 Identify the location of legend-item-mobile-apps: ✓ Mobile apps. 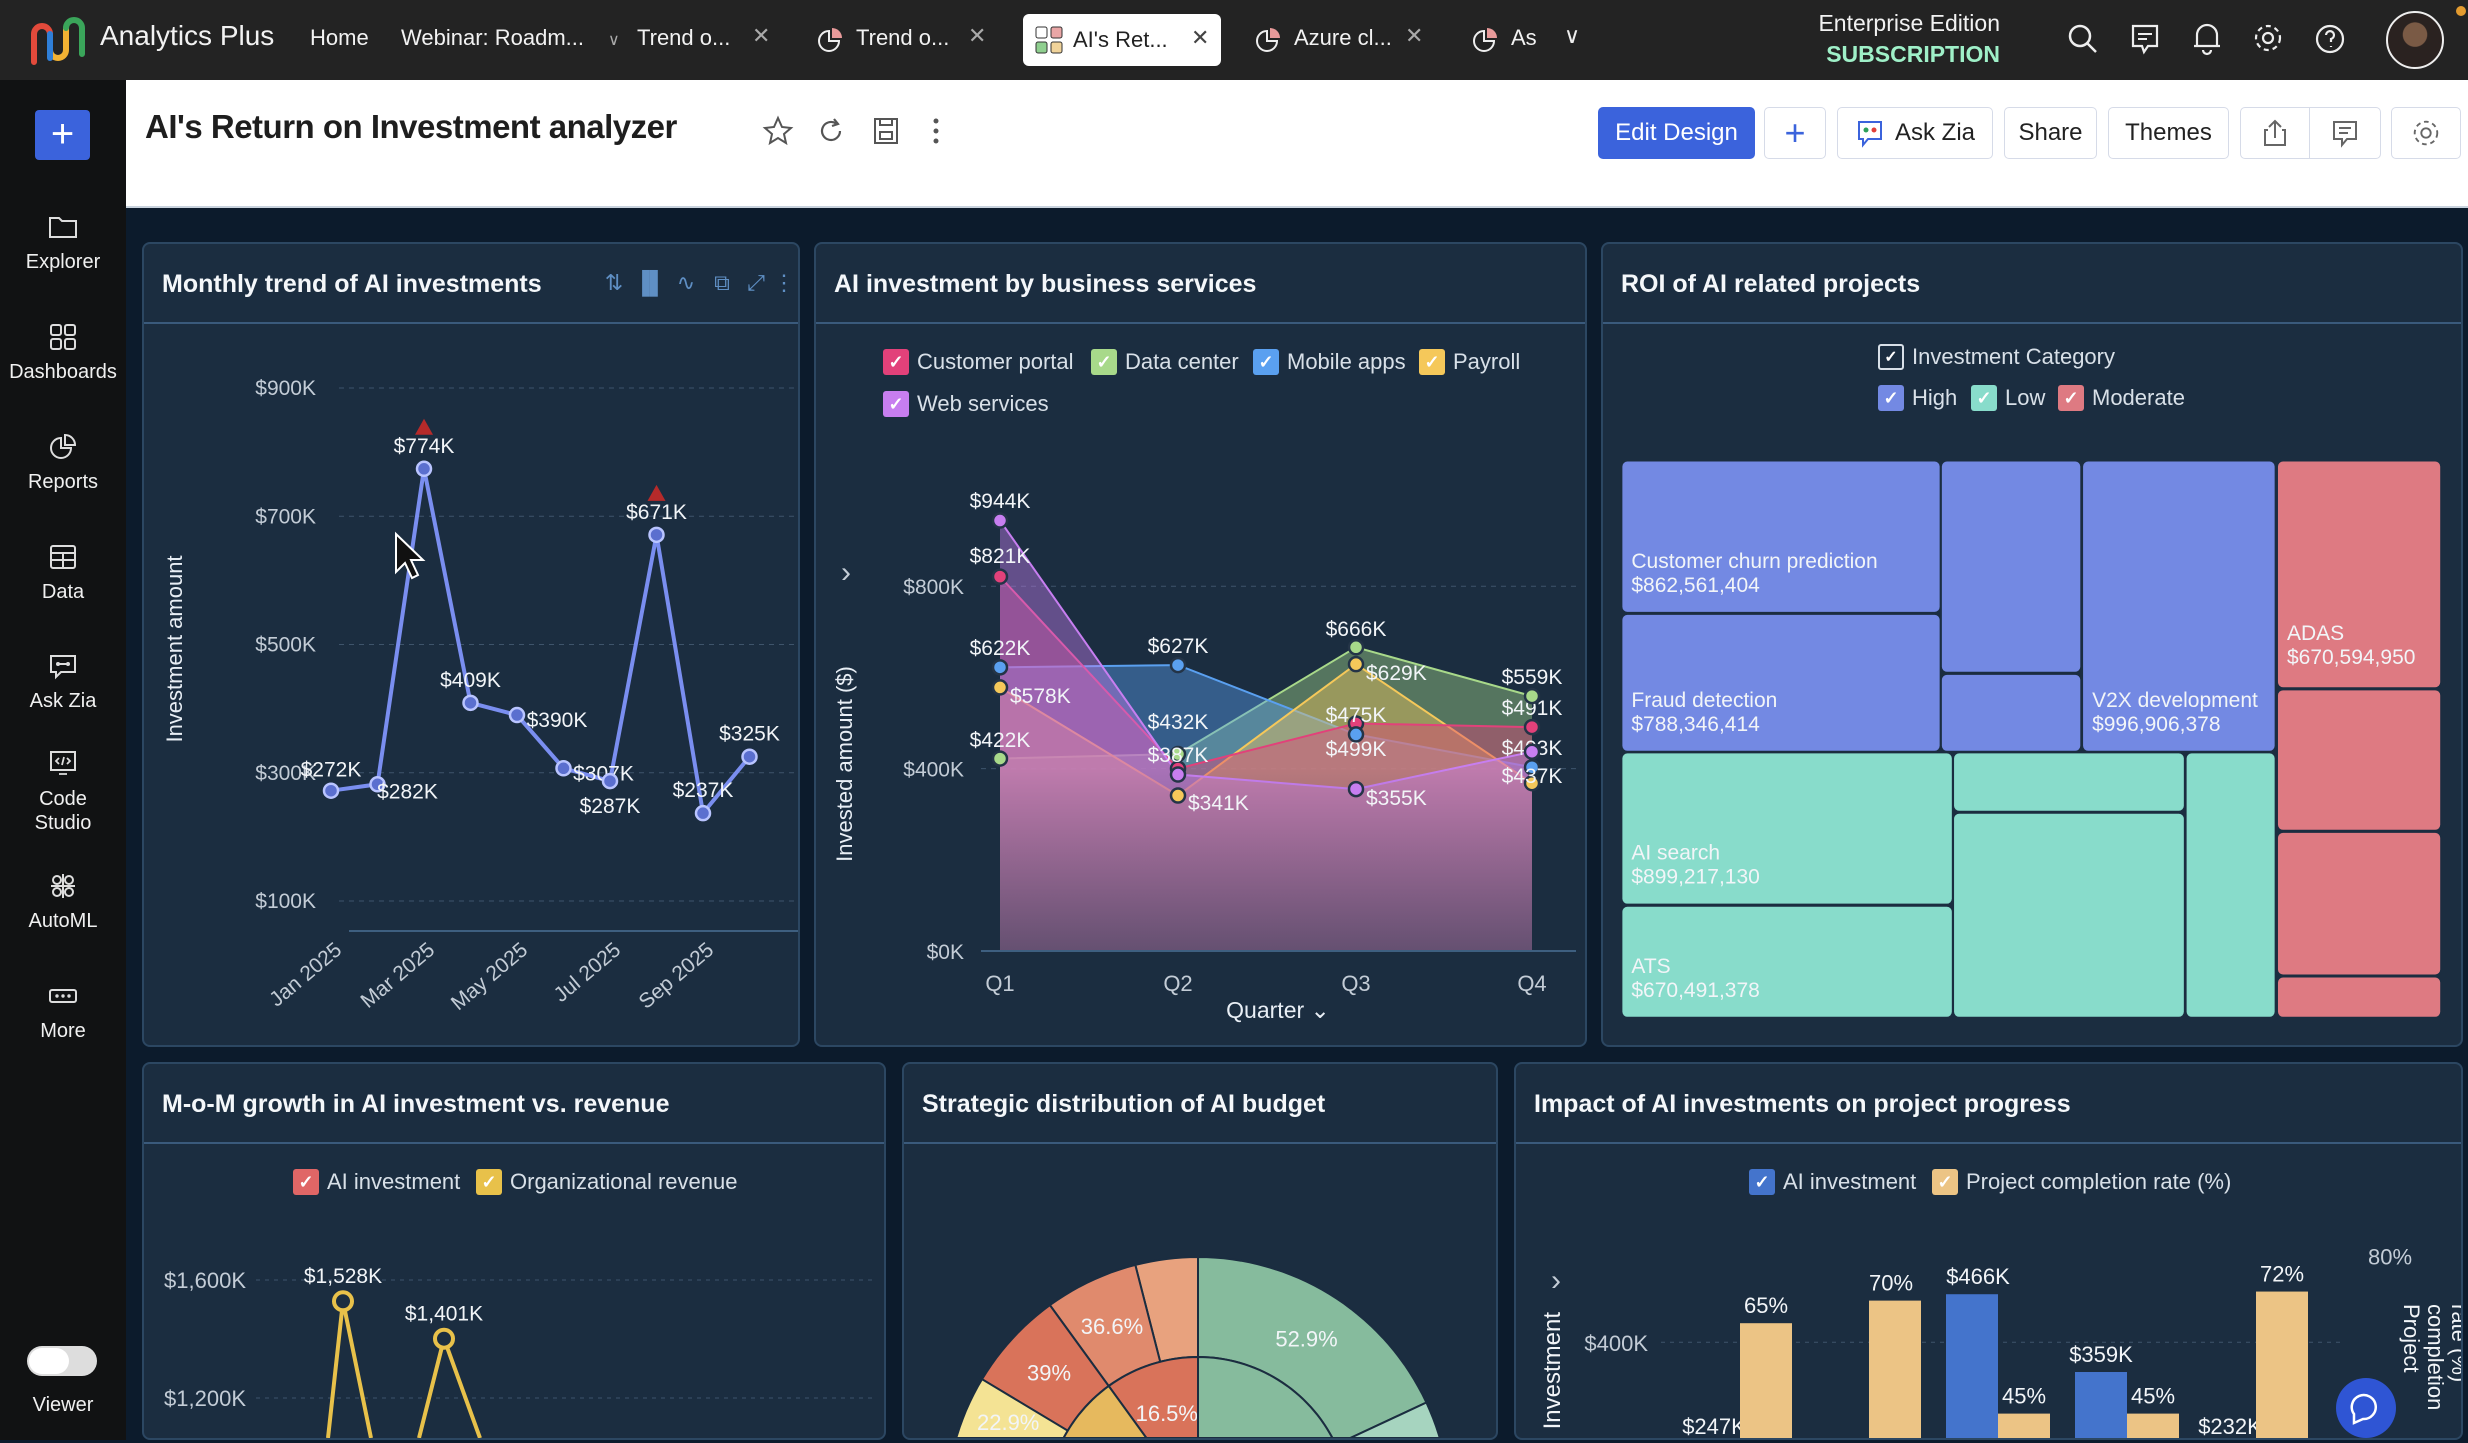
(1329, 362).